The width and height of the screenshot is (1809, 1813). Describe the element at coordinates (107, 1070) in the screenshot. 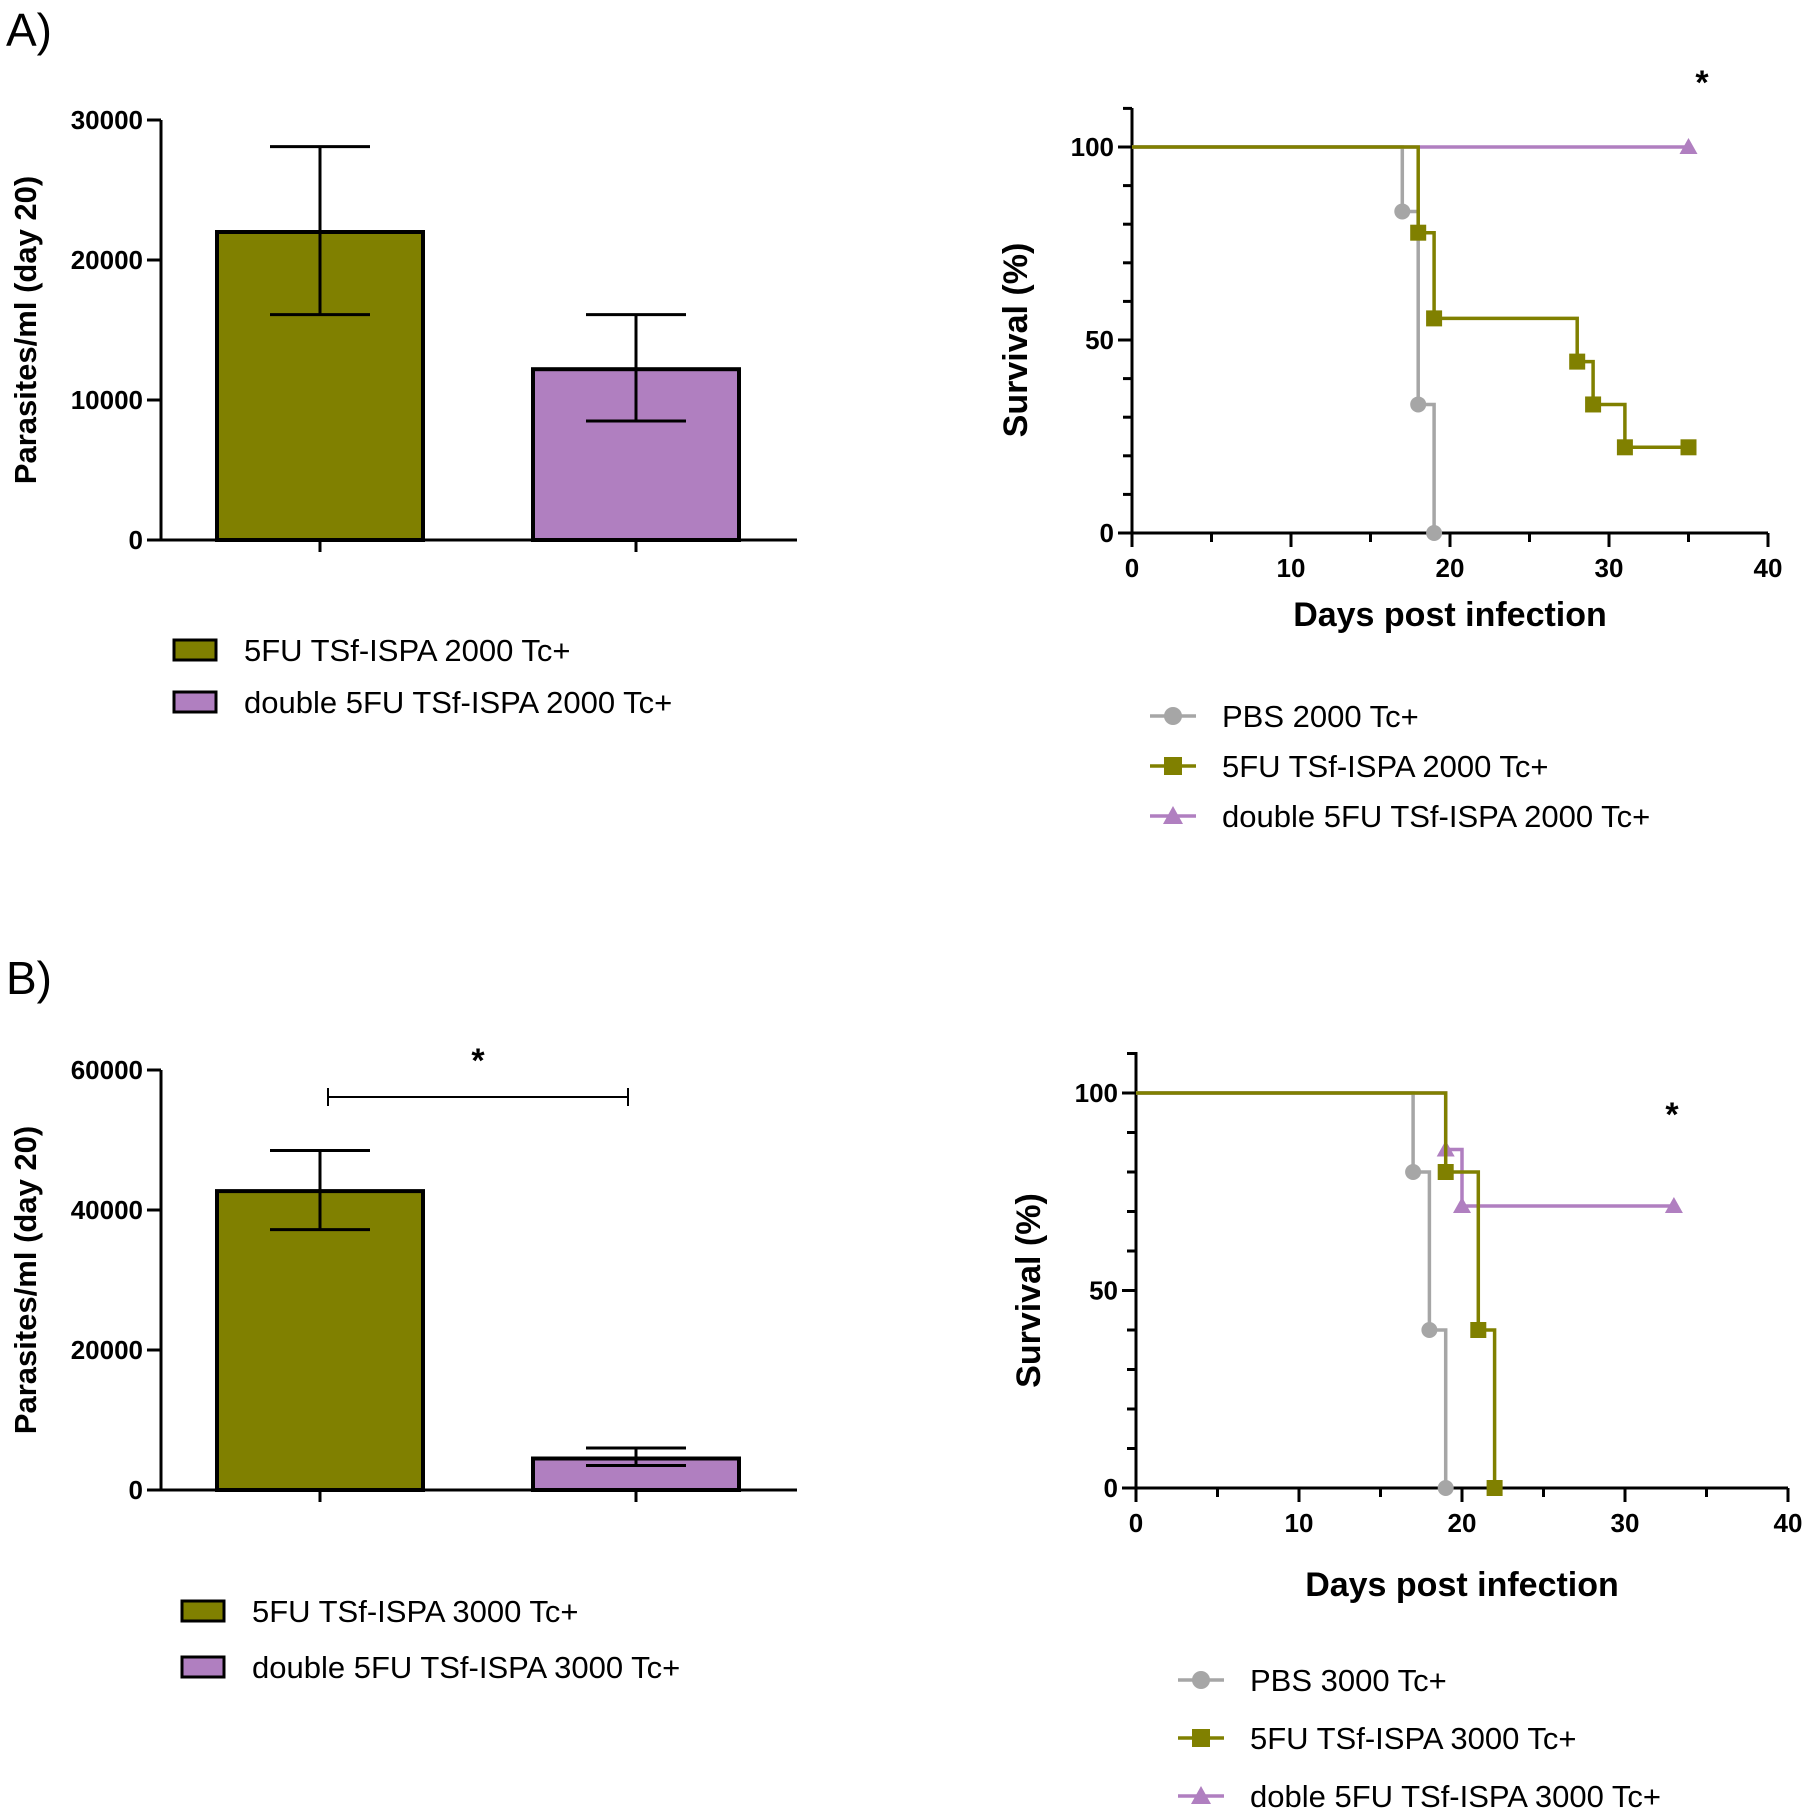

I see `y-tick-label: 60000` at that location.